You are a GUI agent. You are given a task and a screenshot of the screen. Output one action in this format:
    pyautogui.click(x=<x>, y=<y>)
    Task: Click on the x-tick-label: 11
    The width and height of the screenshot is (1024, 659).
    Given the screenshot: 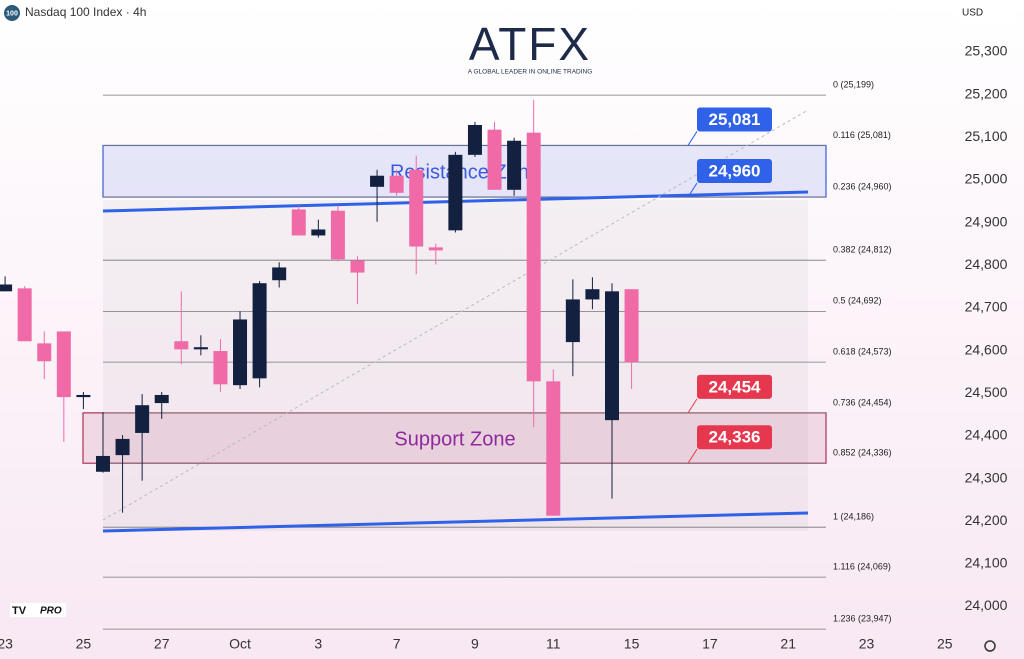 What is the action you would take?
    pyautogui.click(x=553, y=644)
    